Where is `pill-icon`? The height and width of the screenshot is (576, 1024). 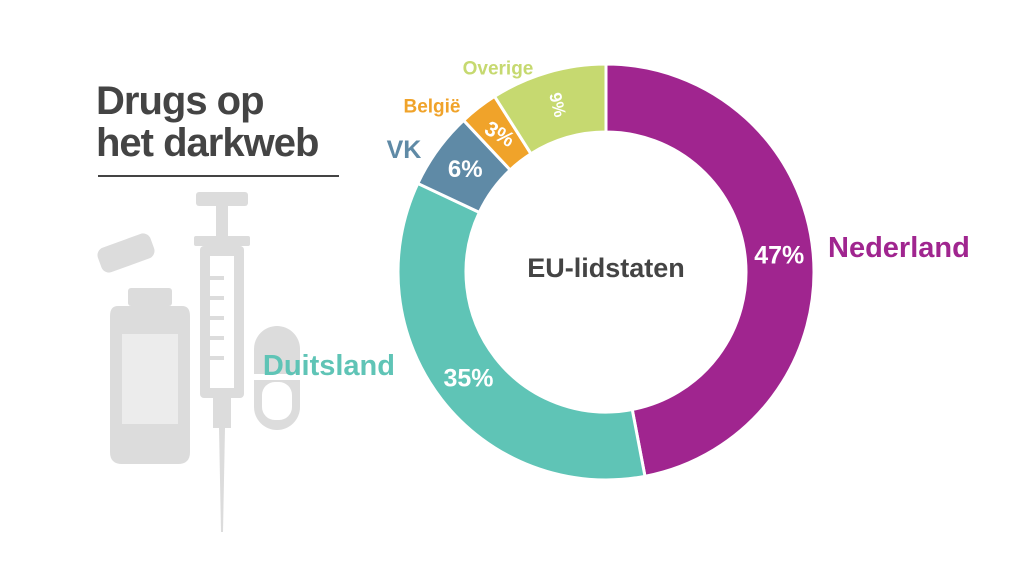 pill-icon is located at coordinates (126, 253).